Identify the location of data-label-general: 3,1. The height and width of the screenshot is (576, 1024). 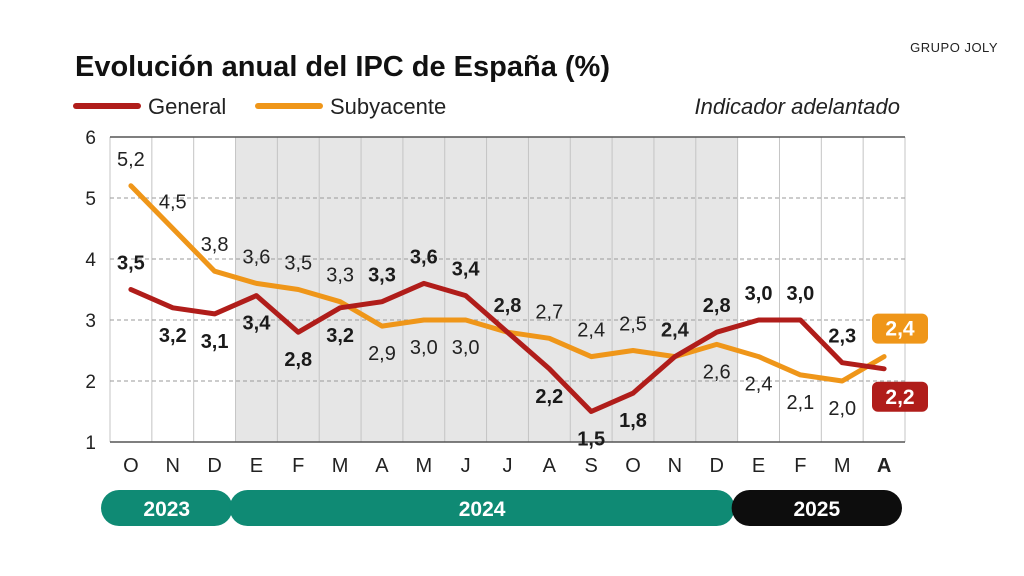
(215, 342).